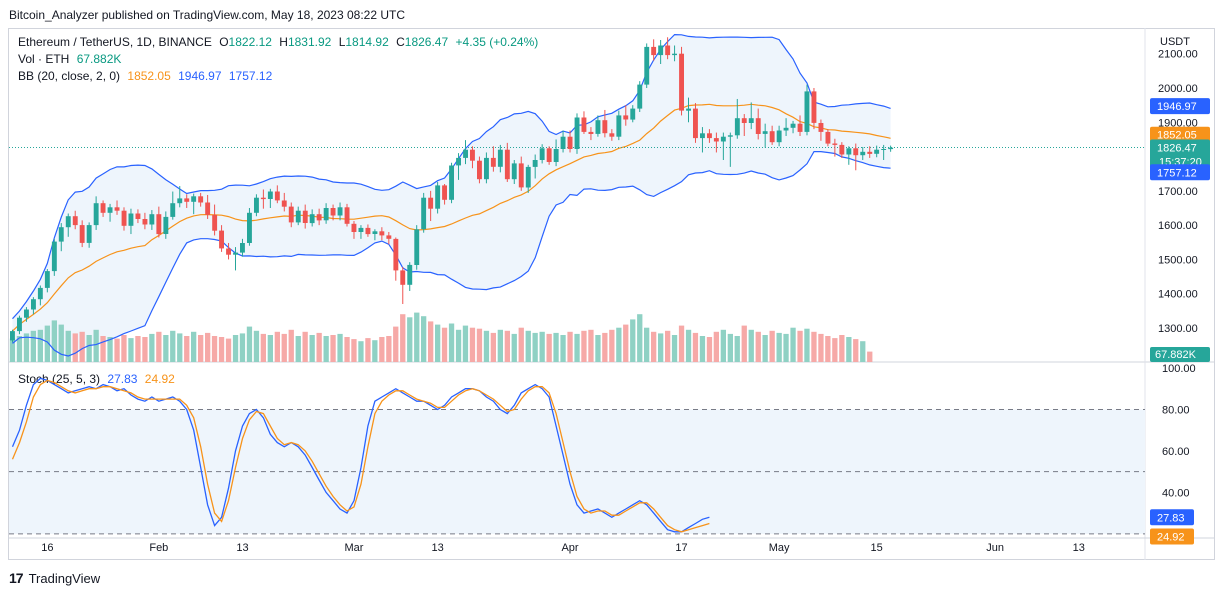  I want to click on stoch-legend-label: Stoch (25, 5, 3), so click(59, 379).